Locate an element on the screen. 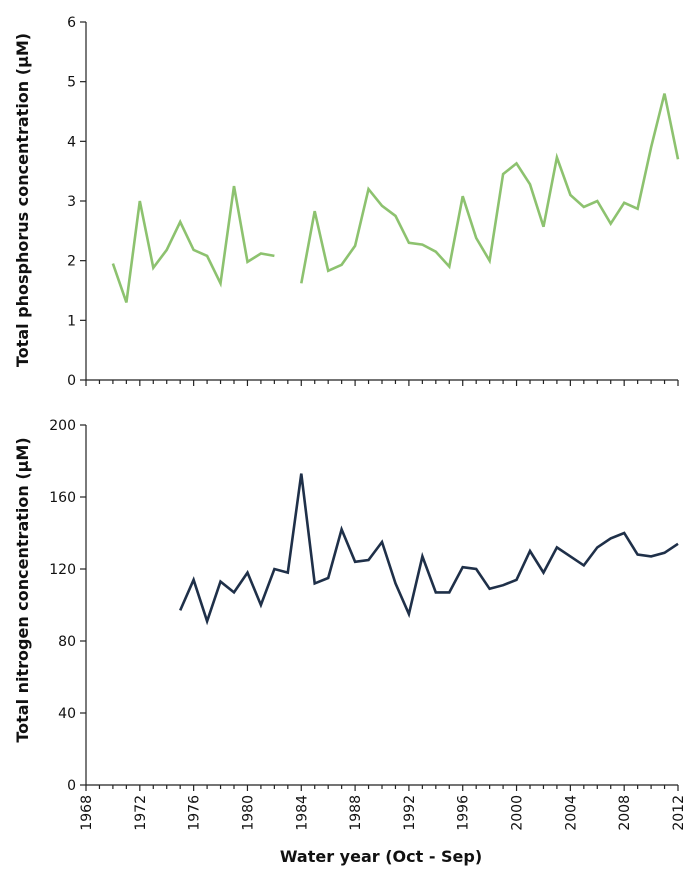 The height and width of the screenshot is (869, 689). nitrogen-x-tick-label: 1996 is located at coordinates (464, 813).